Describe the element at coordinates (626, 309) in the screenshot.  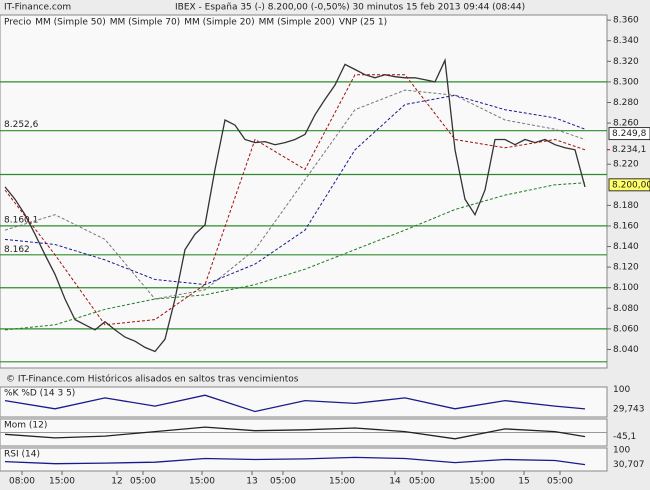
I see `y-tick-label: 8.080` at that location.